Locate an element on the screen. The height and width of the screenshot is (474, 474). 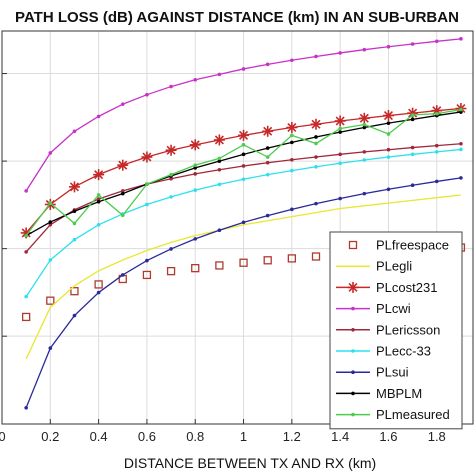
legend-marker-plericsson is located at coordinates (353, 330).